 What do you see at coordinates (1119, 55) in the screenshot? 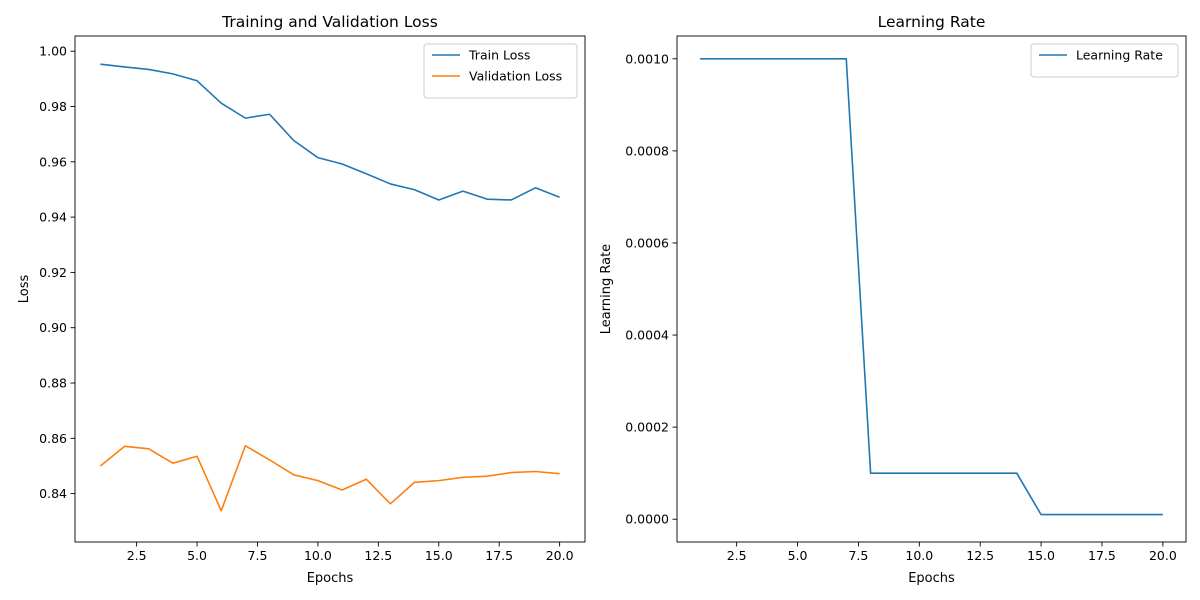
I see `legend-label-0: Learning Rate` at bounding box center [1119, 55].